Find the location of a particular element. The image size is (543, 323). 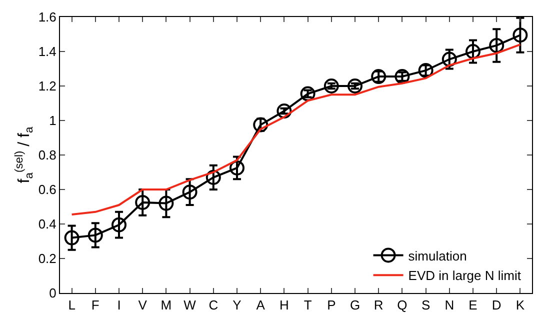

y-tick-label: 0.2 is located at coordinates (47, 258).